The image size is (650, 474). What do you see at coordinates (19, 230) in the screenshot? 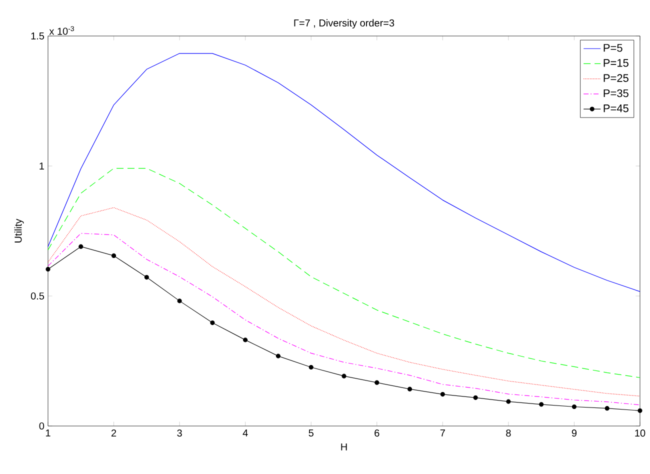
I see `y-axis-title: Utility` at bounding box center [19, 230].